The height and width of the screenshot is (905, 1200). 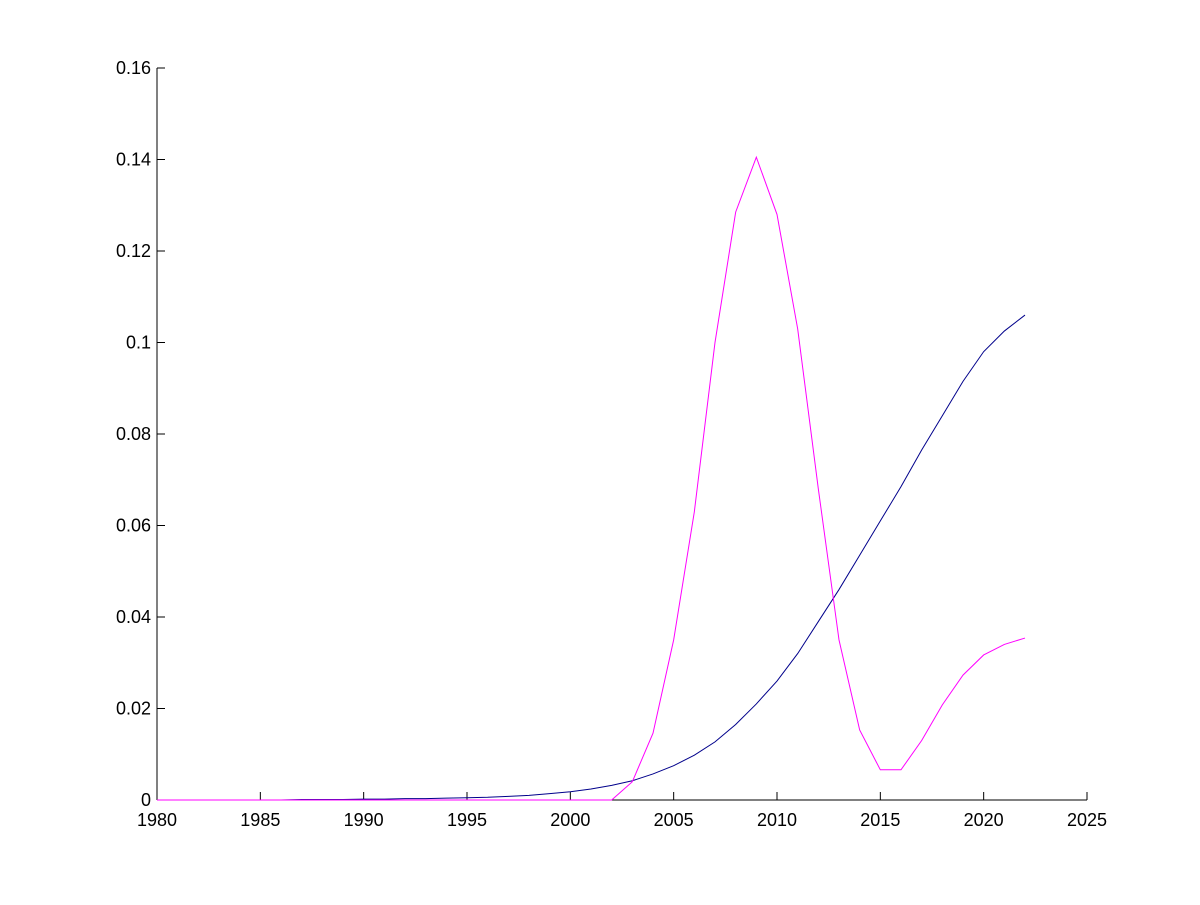 I want to click on y-tick-label: 0.02, so click(x=133, y=709).